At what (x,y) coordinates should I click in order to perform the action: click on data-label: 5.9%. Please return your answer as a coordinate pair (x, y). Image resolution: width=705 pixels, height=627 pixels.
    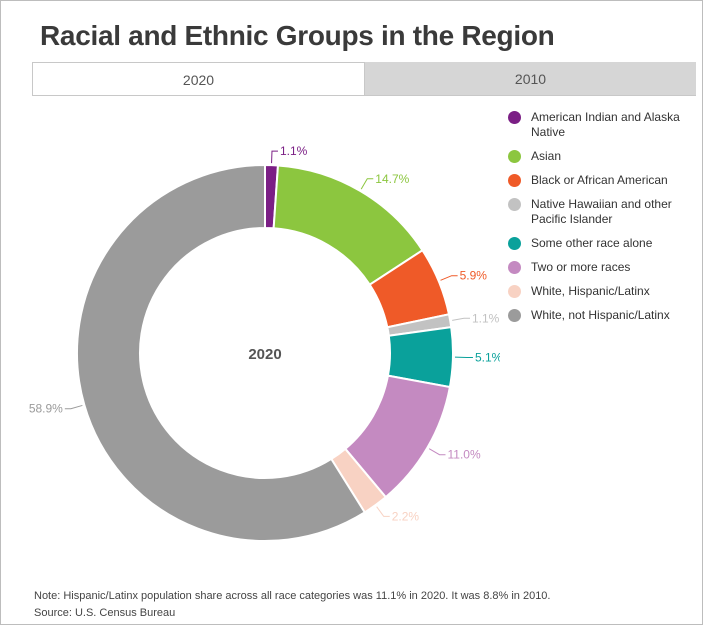
    Looking at the image, I should click on (474, 276).